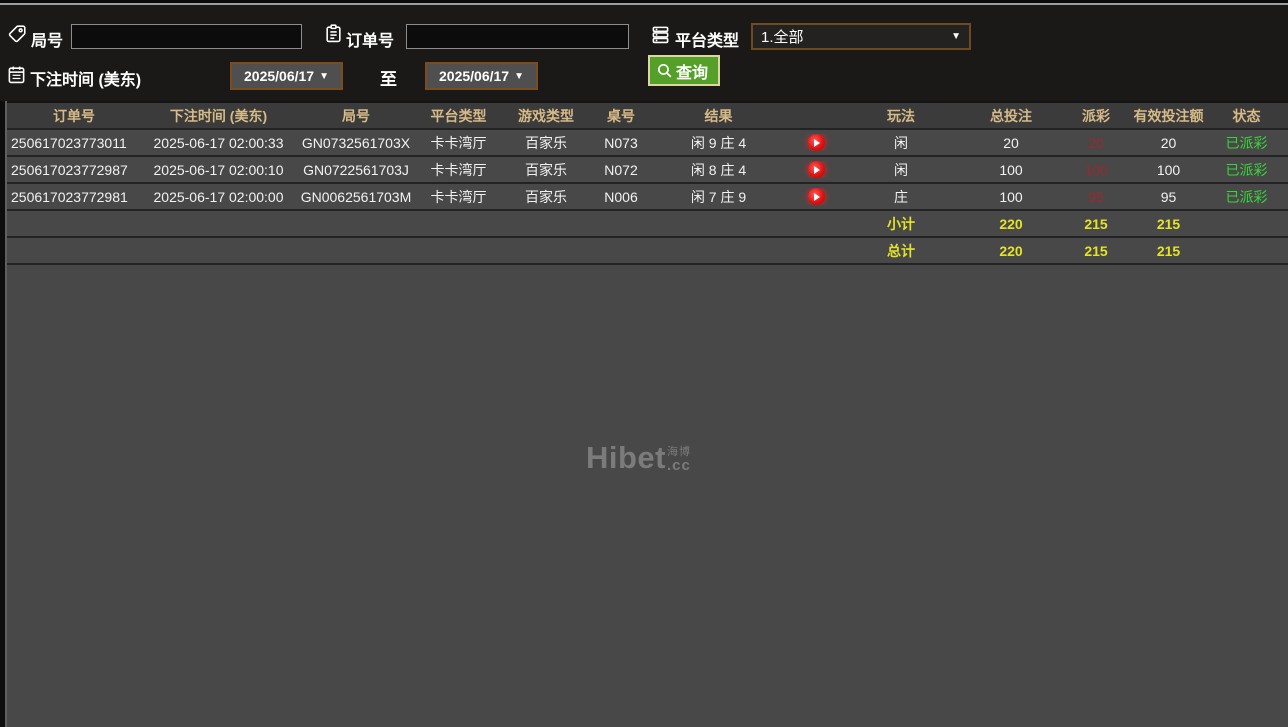 The image size is (1288, 727). What do you see at coordinates (286, 76) in the screenshot?
I see `date-from-select: 2025/06/17 ▼` at bounding box center [286, 76].